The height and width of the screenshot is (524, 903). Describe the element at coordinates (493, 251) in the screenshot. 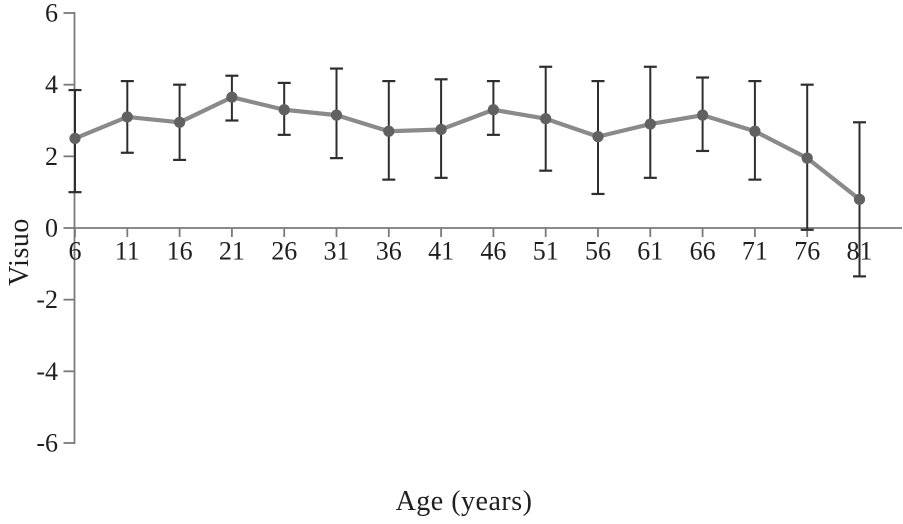

I see `x-tick-label: 46` at that location.